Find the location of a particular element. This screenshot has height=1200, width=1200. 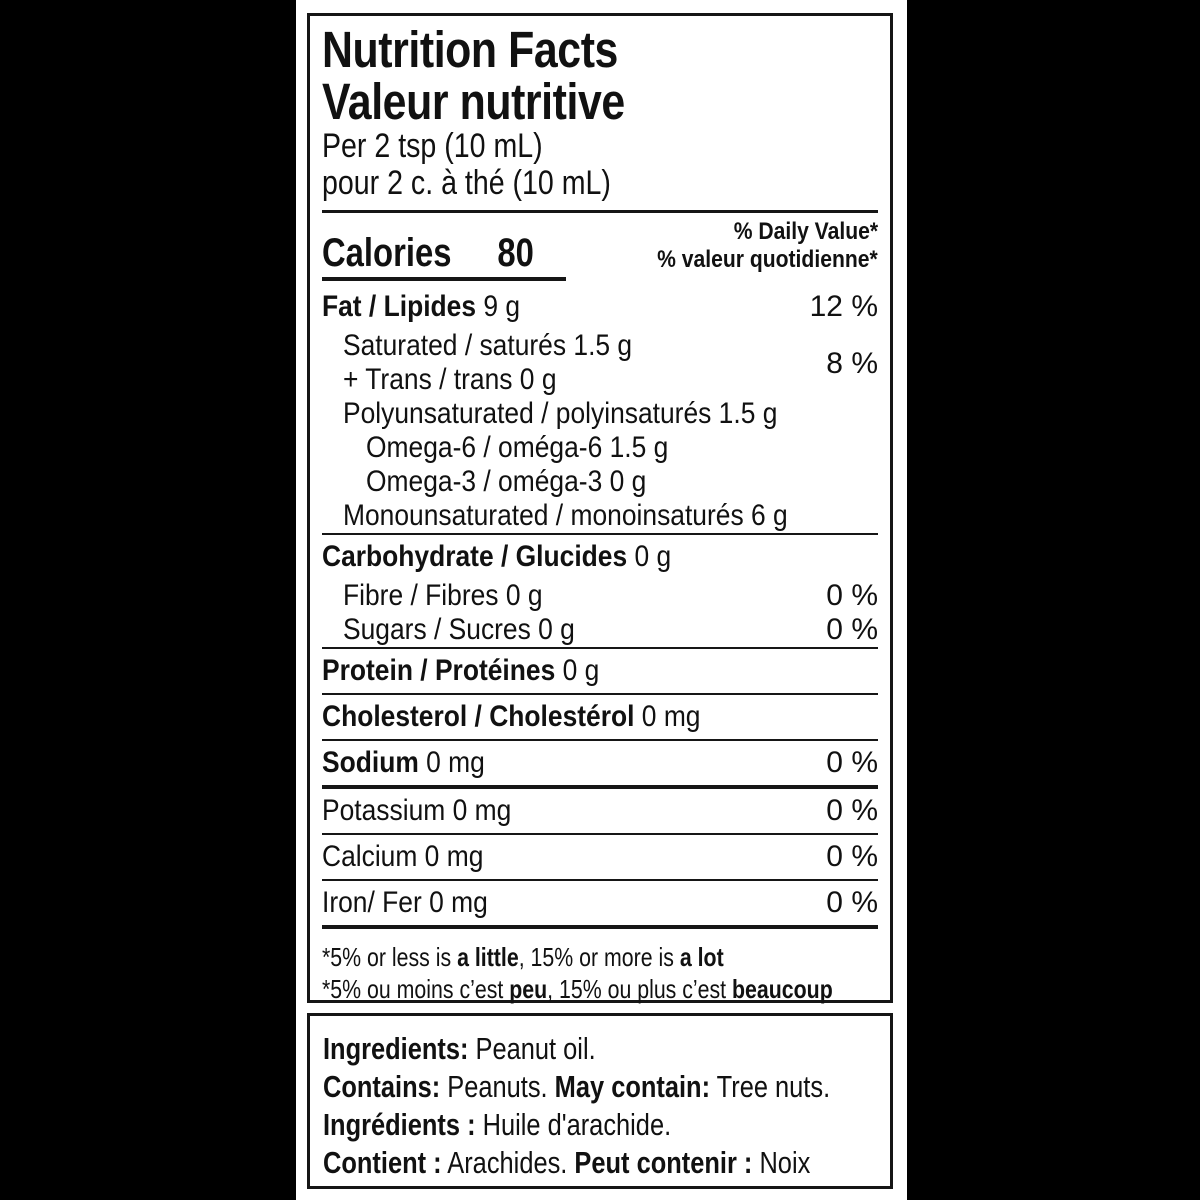

daily-value-heading: % Daily Value* % valeur quotidienne* is located at coordinates (752, 247).